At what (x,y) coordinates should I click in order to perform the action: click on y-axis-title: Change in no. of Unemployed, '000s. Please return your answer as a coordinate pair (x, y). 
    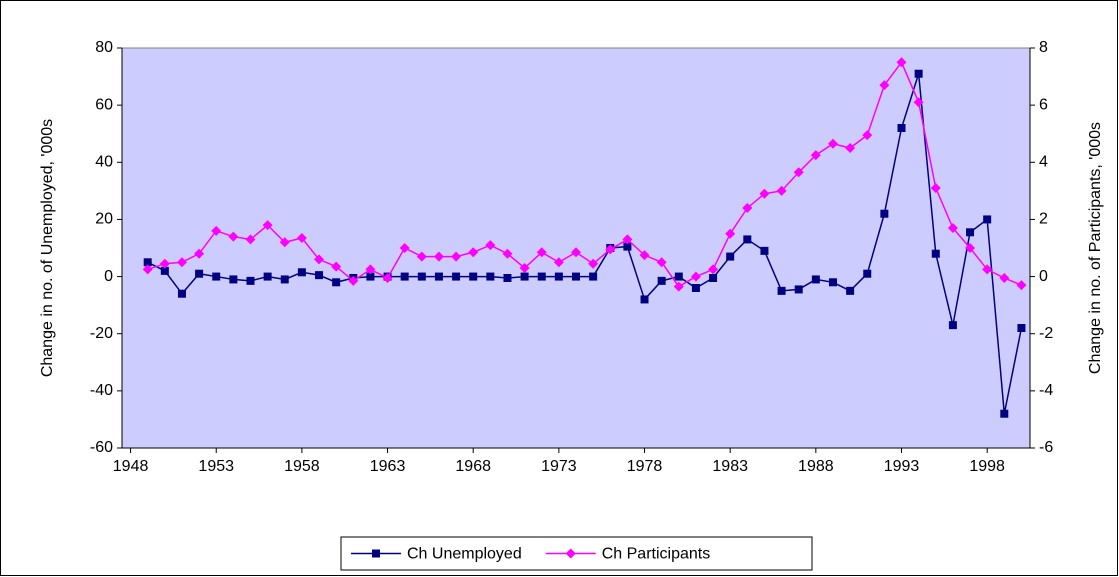
    Looking at the image, I should click on (47, 248).